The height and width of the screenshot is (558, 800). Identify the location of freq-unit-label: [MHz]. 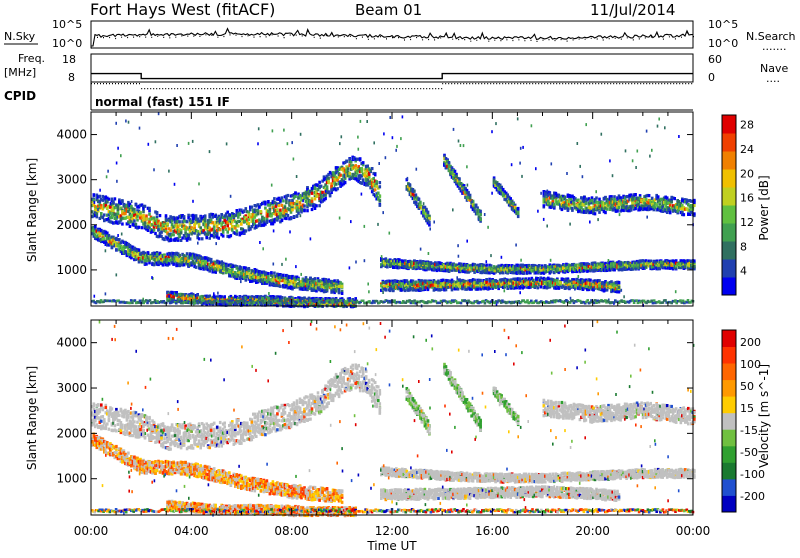
(20, 72).